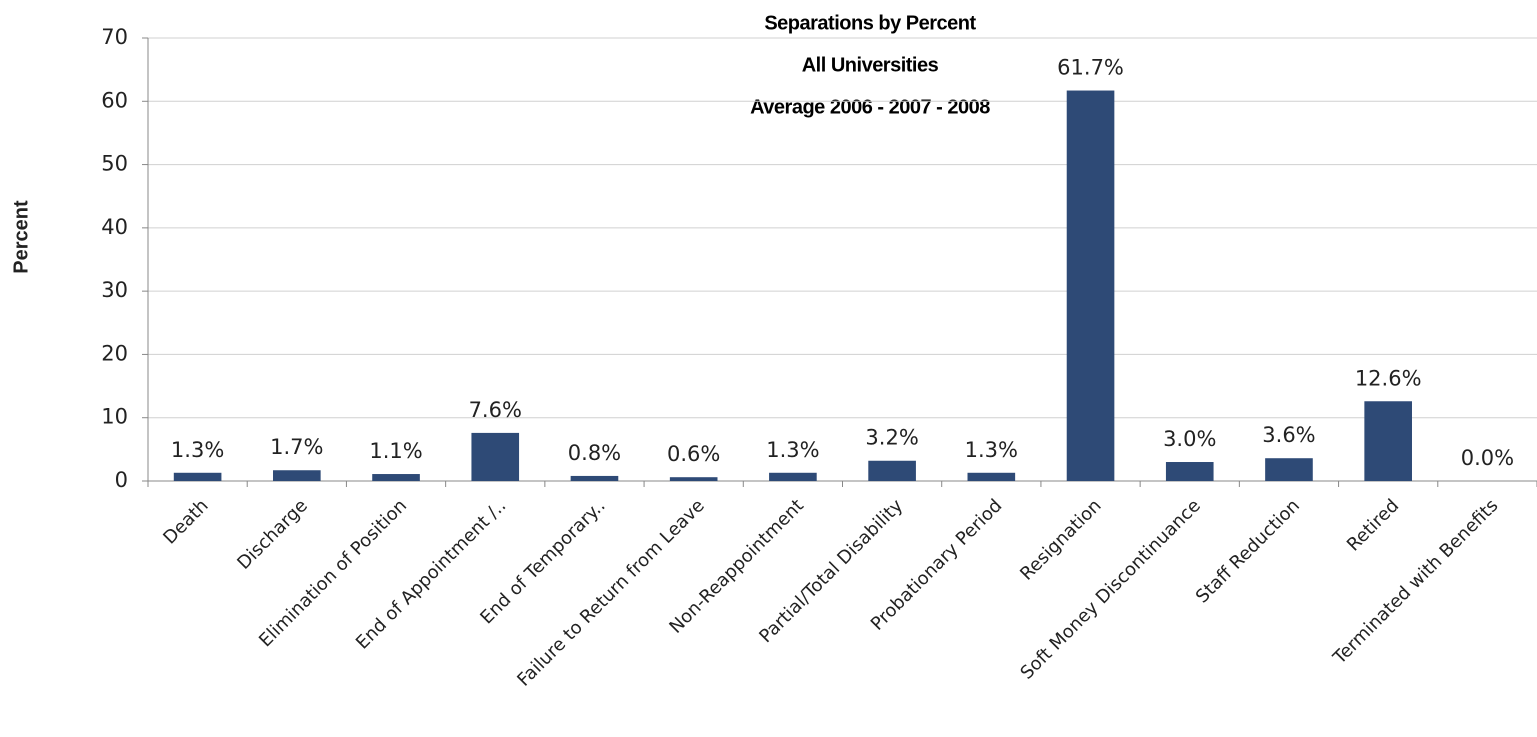  I want to click on value-label: 0.6%, so click(693, 454).